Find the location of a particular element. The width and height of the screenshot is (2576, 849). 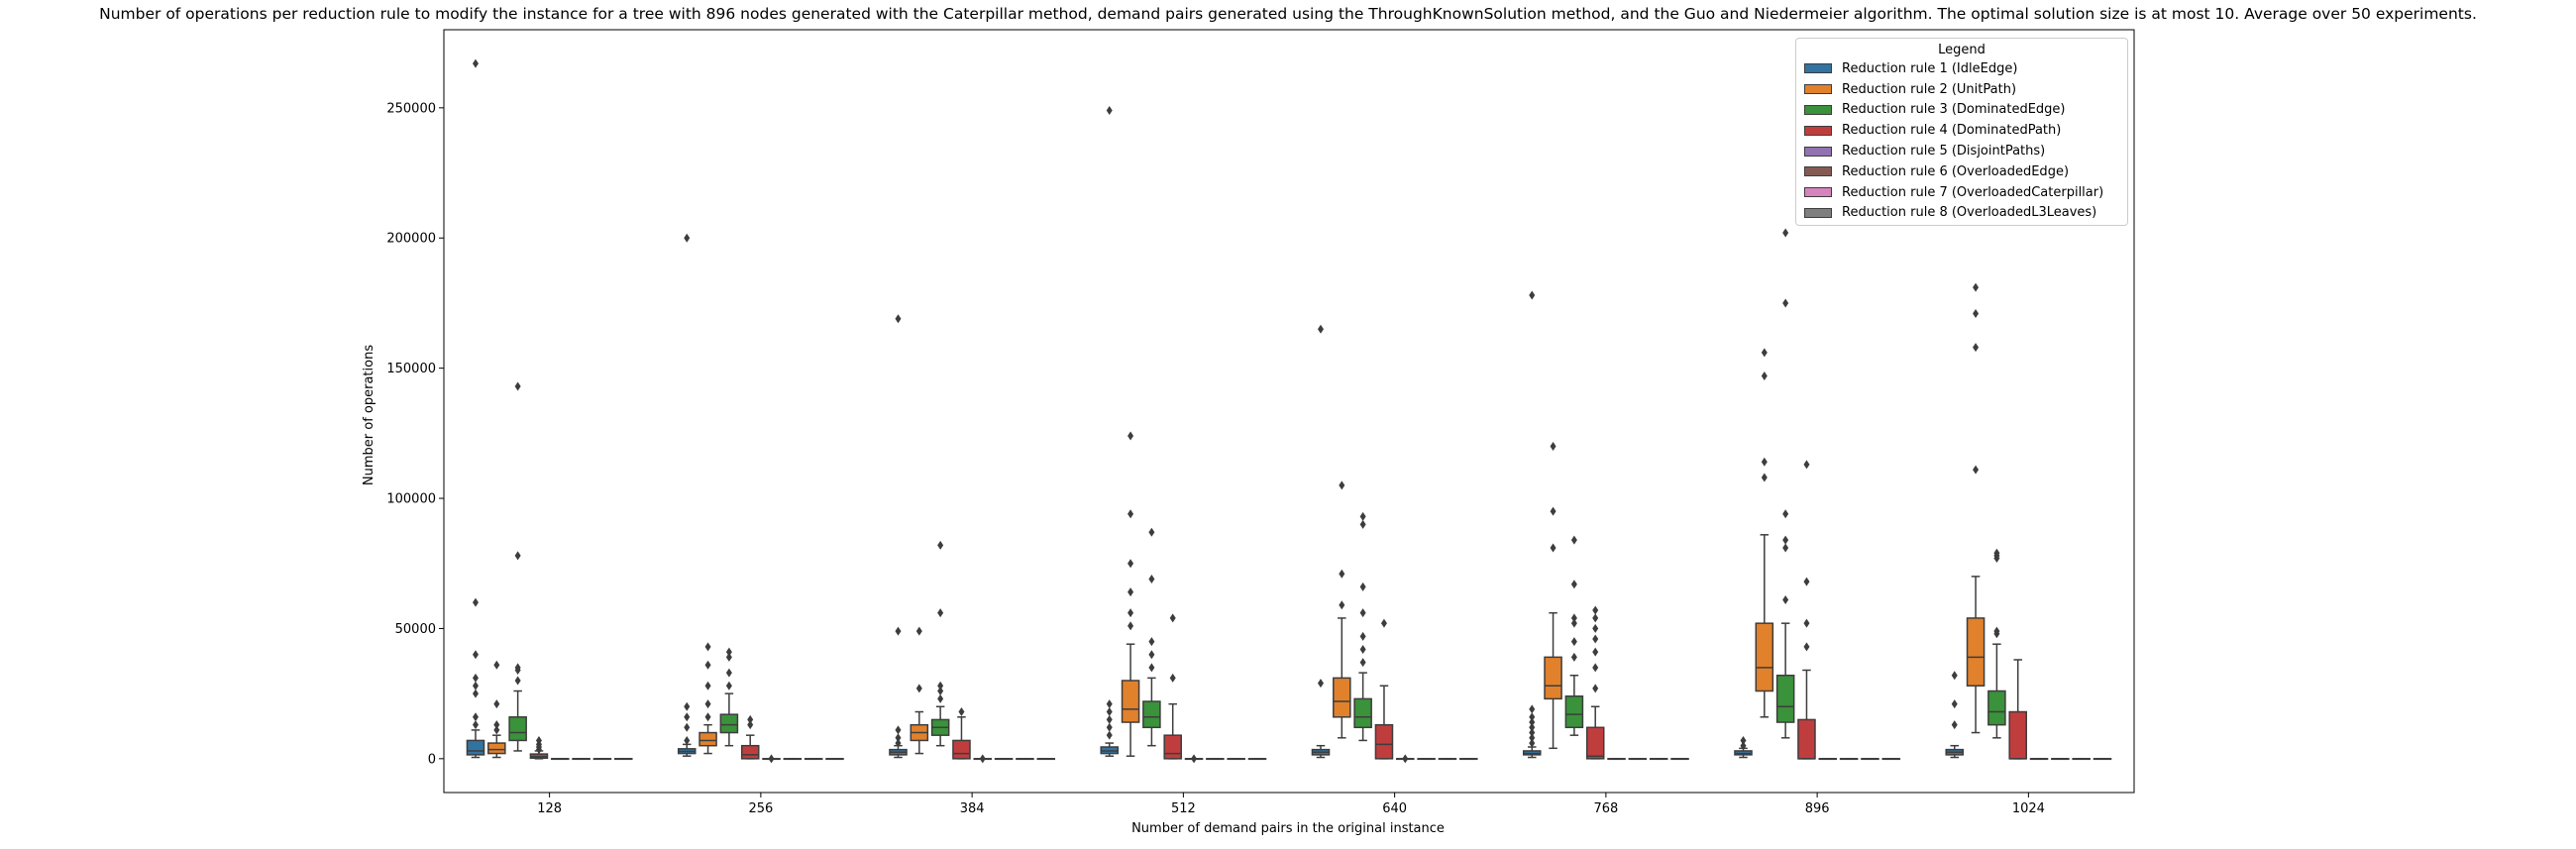

x-tick-label: 512 is located at coordinates (1183, 808).